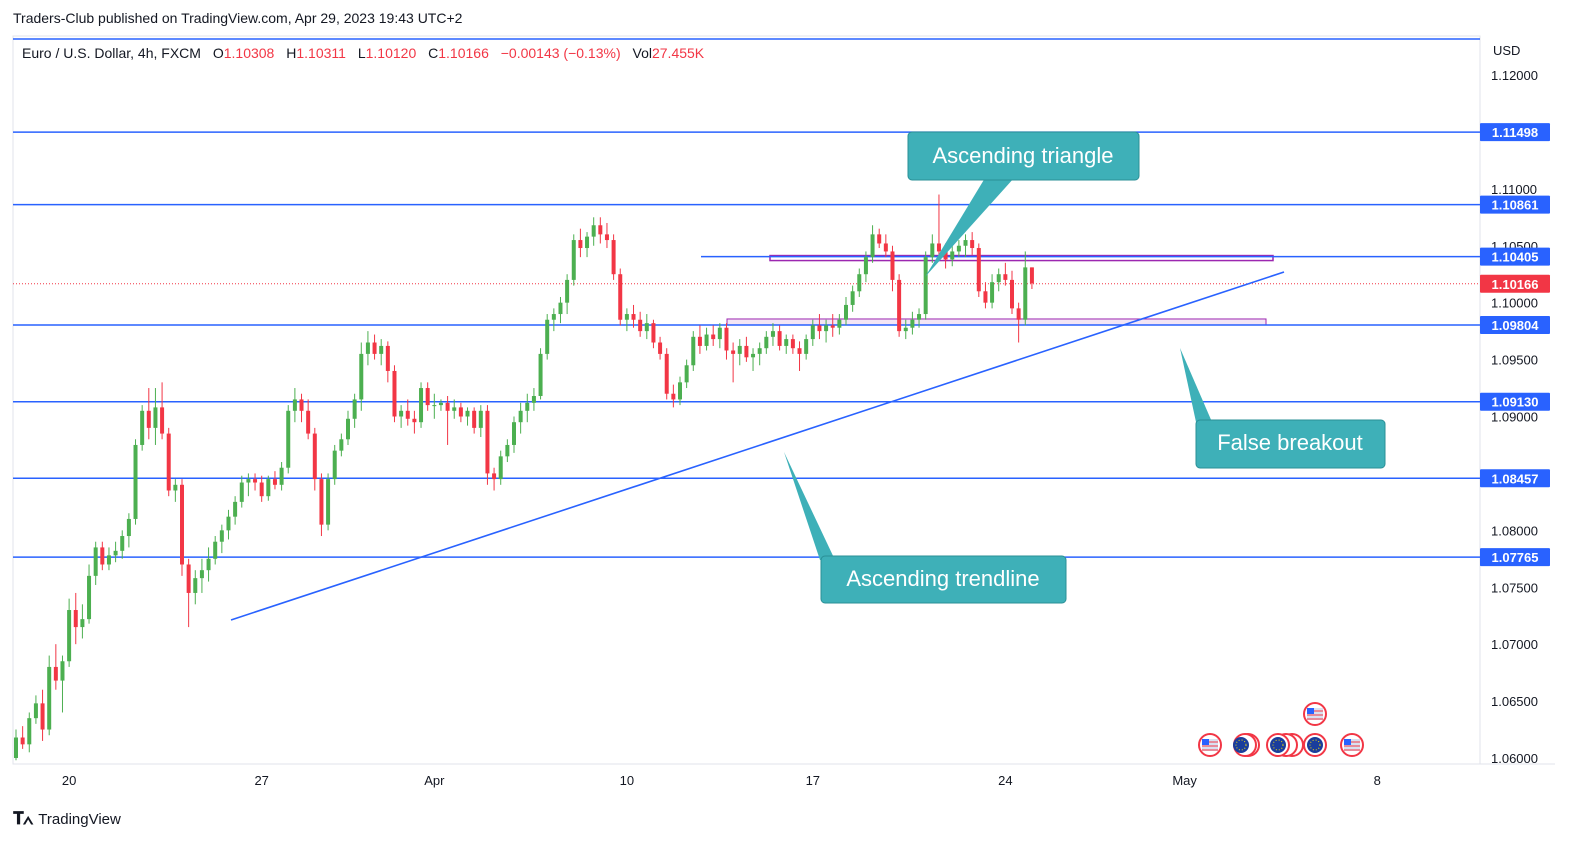 This screenshot has height=848, width=1574. What do you see at coordinates (1515, 283) in the screenshot?
I see `price-tag: 1.10166` at bounding box center [1515, 283].